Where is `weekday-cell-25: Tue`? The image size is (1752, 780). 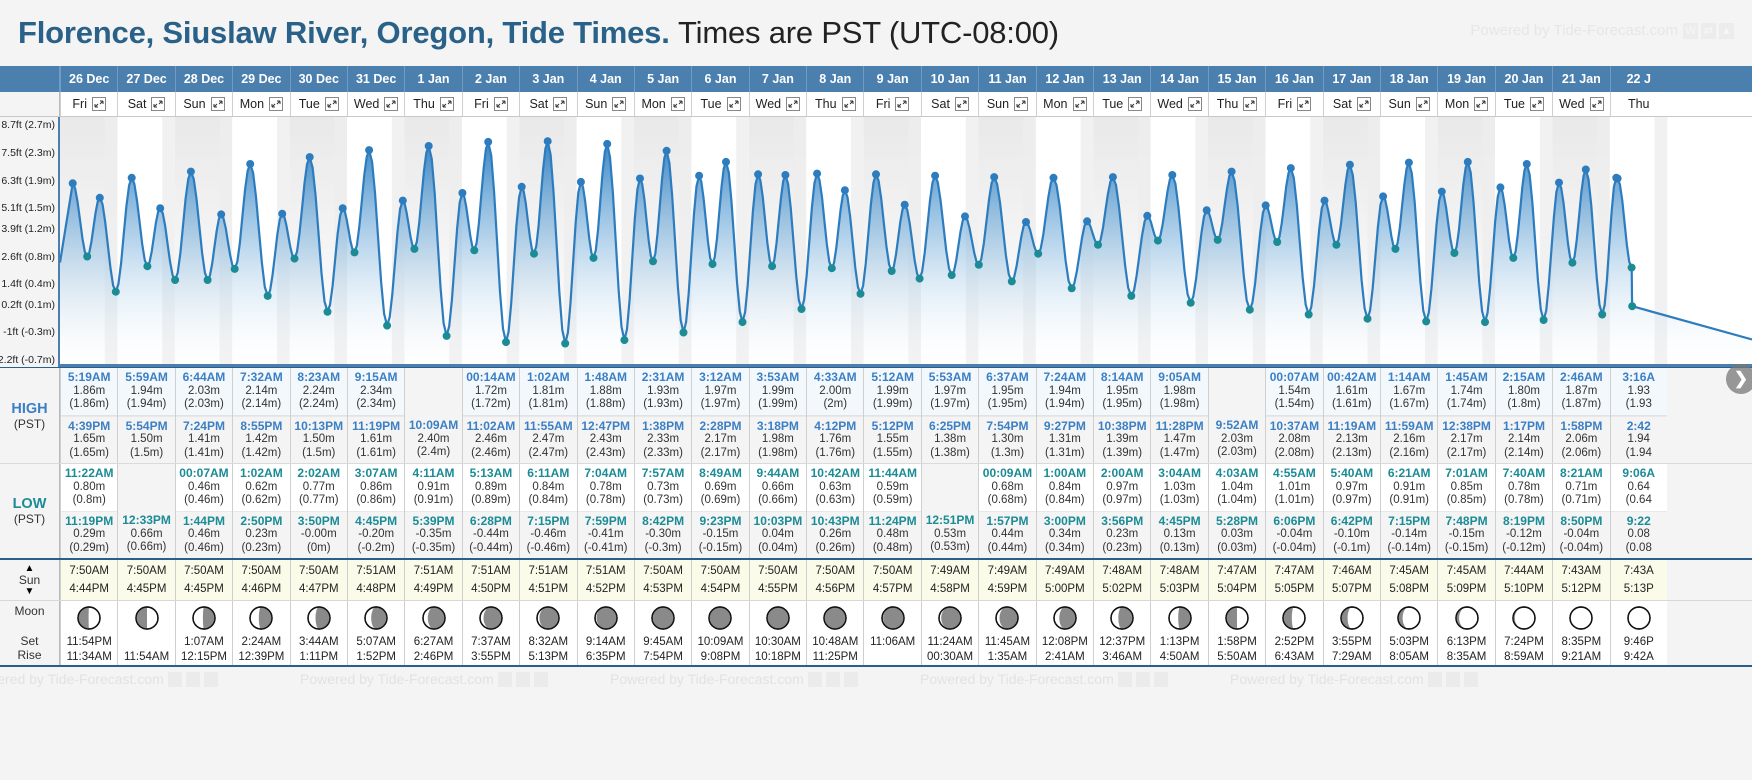
weekday-cell-25: Tue is located at coordinates (1523, 104).